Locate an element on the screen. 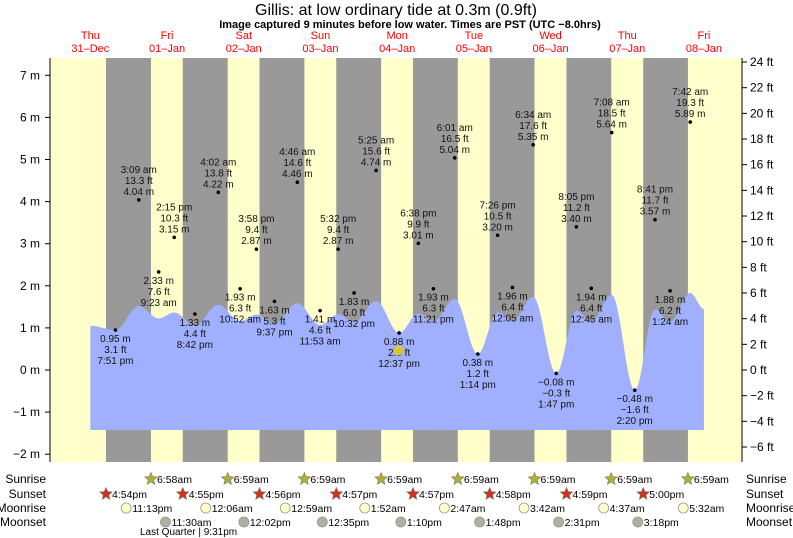 Image resolution: width=793 pixels, height=538 pixels. tide-label: 0.88 m is located at coordinates (399, 342).